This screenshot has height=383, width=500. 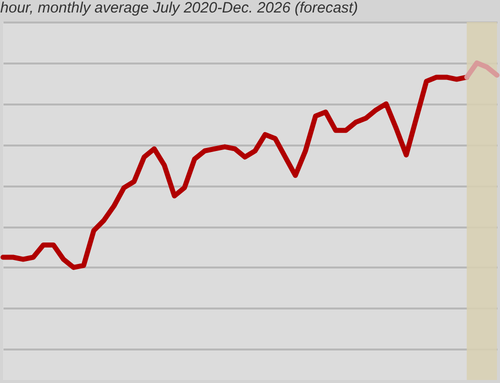 I want to click on chart-title: hour, monthly average July 2020-Dec. 2026 (forecast), so click(x=179, y=8).